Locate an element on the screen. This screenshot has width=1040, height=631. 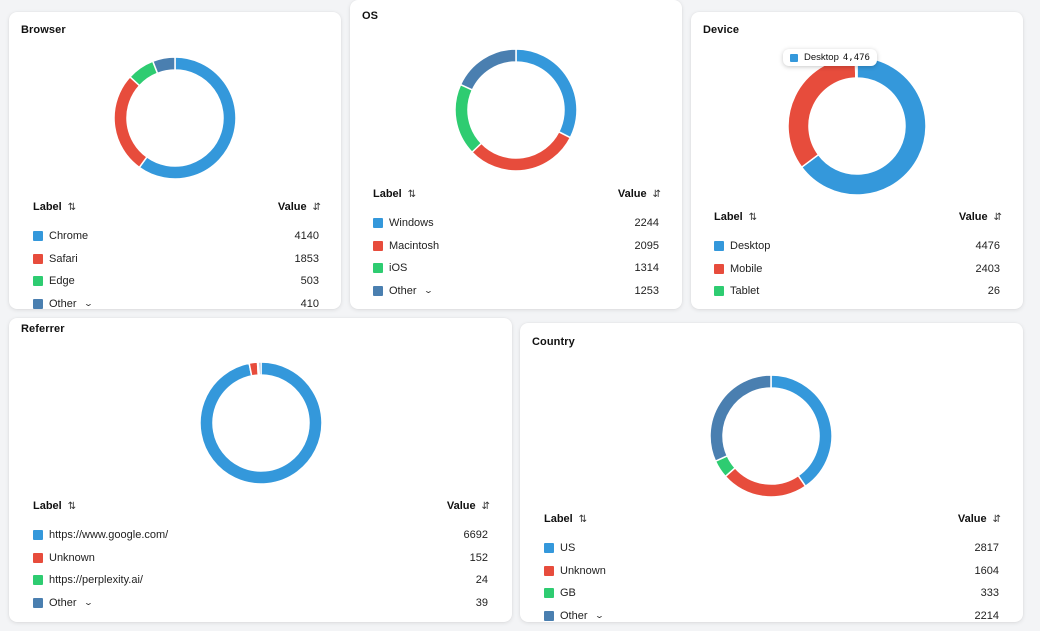
row-value: 2095 is located at coordinates (646, 245).